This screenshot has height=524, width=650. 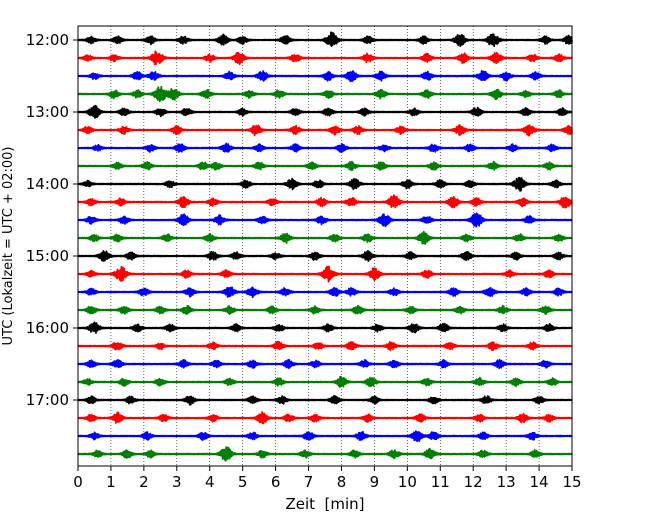 I want to click on x-tick-label: 8, so click(x=342, y=482).